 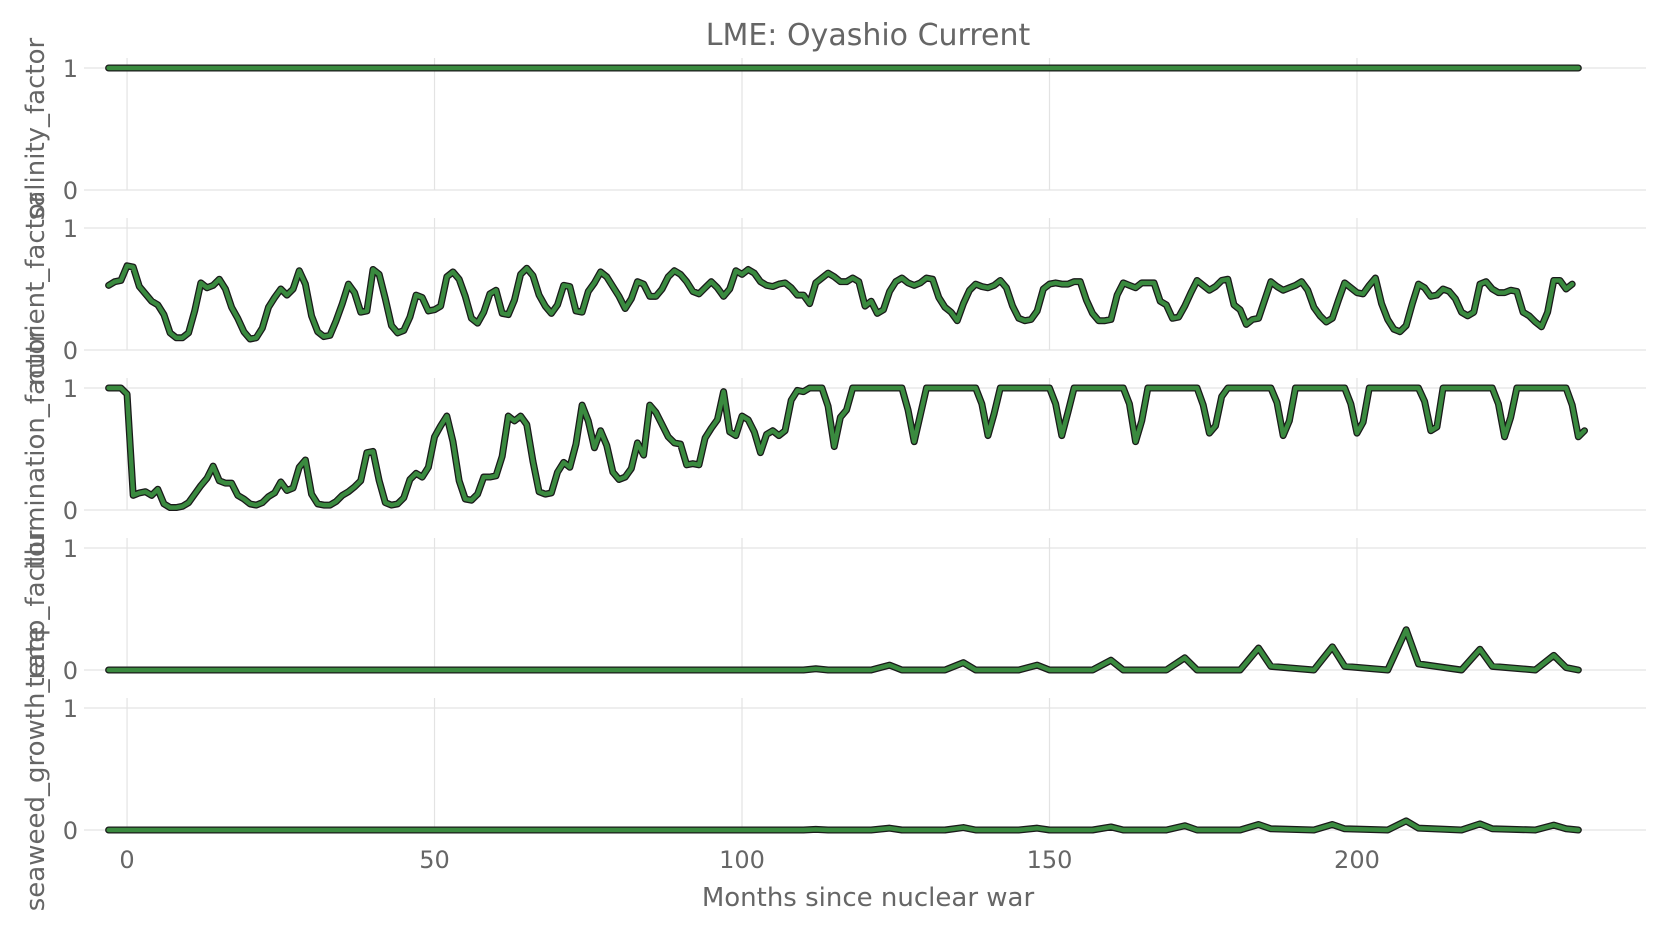 I want to click on y-axis-label: nutrient_factor, so click(x=36, y=288).